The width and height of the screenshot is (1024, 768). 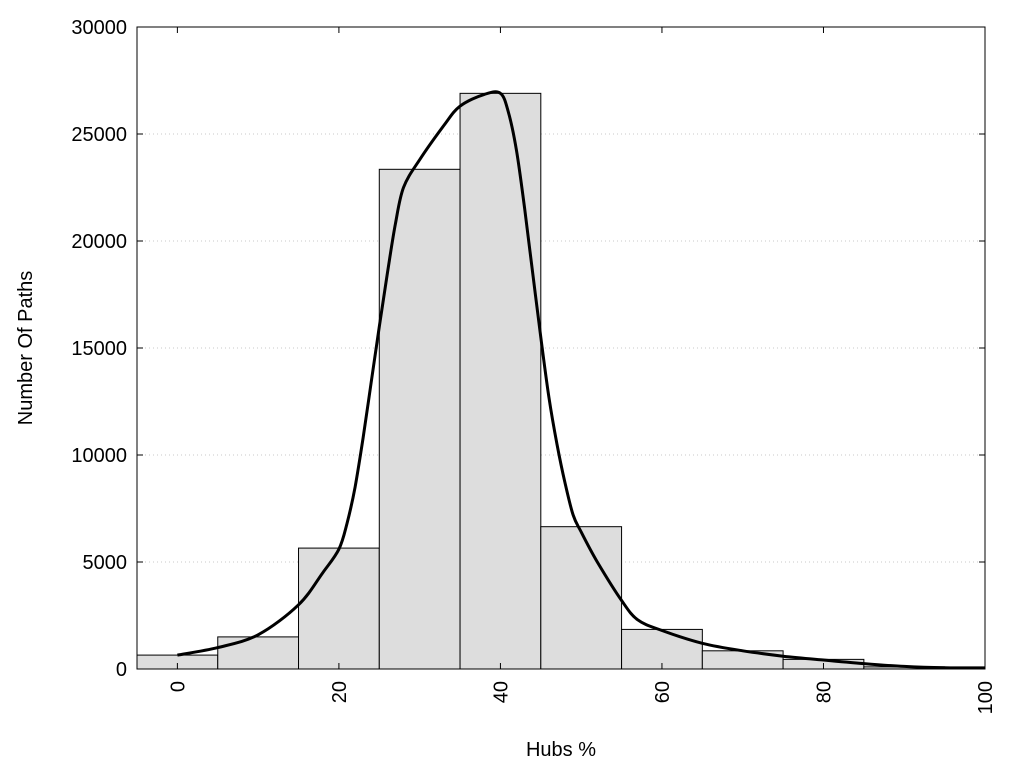 I want to click on x-tick-label: 20, so click(x=340, y=692).